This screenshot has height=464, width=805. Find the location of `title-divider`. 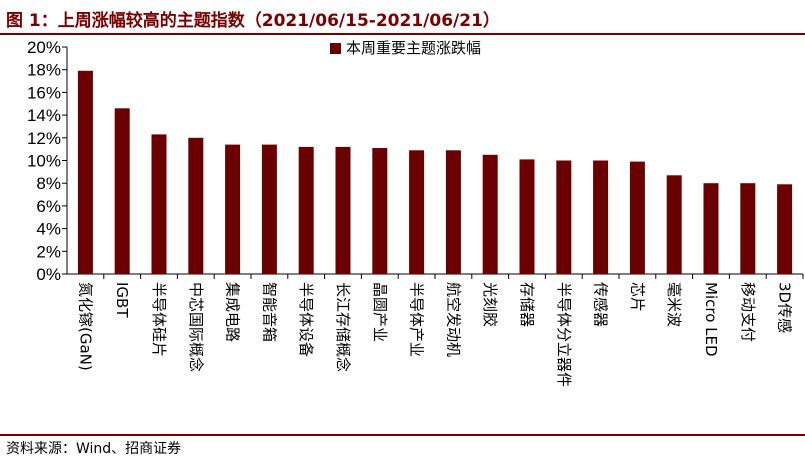

title-divider is located at coordinates (402, 34).